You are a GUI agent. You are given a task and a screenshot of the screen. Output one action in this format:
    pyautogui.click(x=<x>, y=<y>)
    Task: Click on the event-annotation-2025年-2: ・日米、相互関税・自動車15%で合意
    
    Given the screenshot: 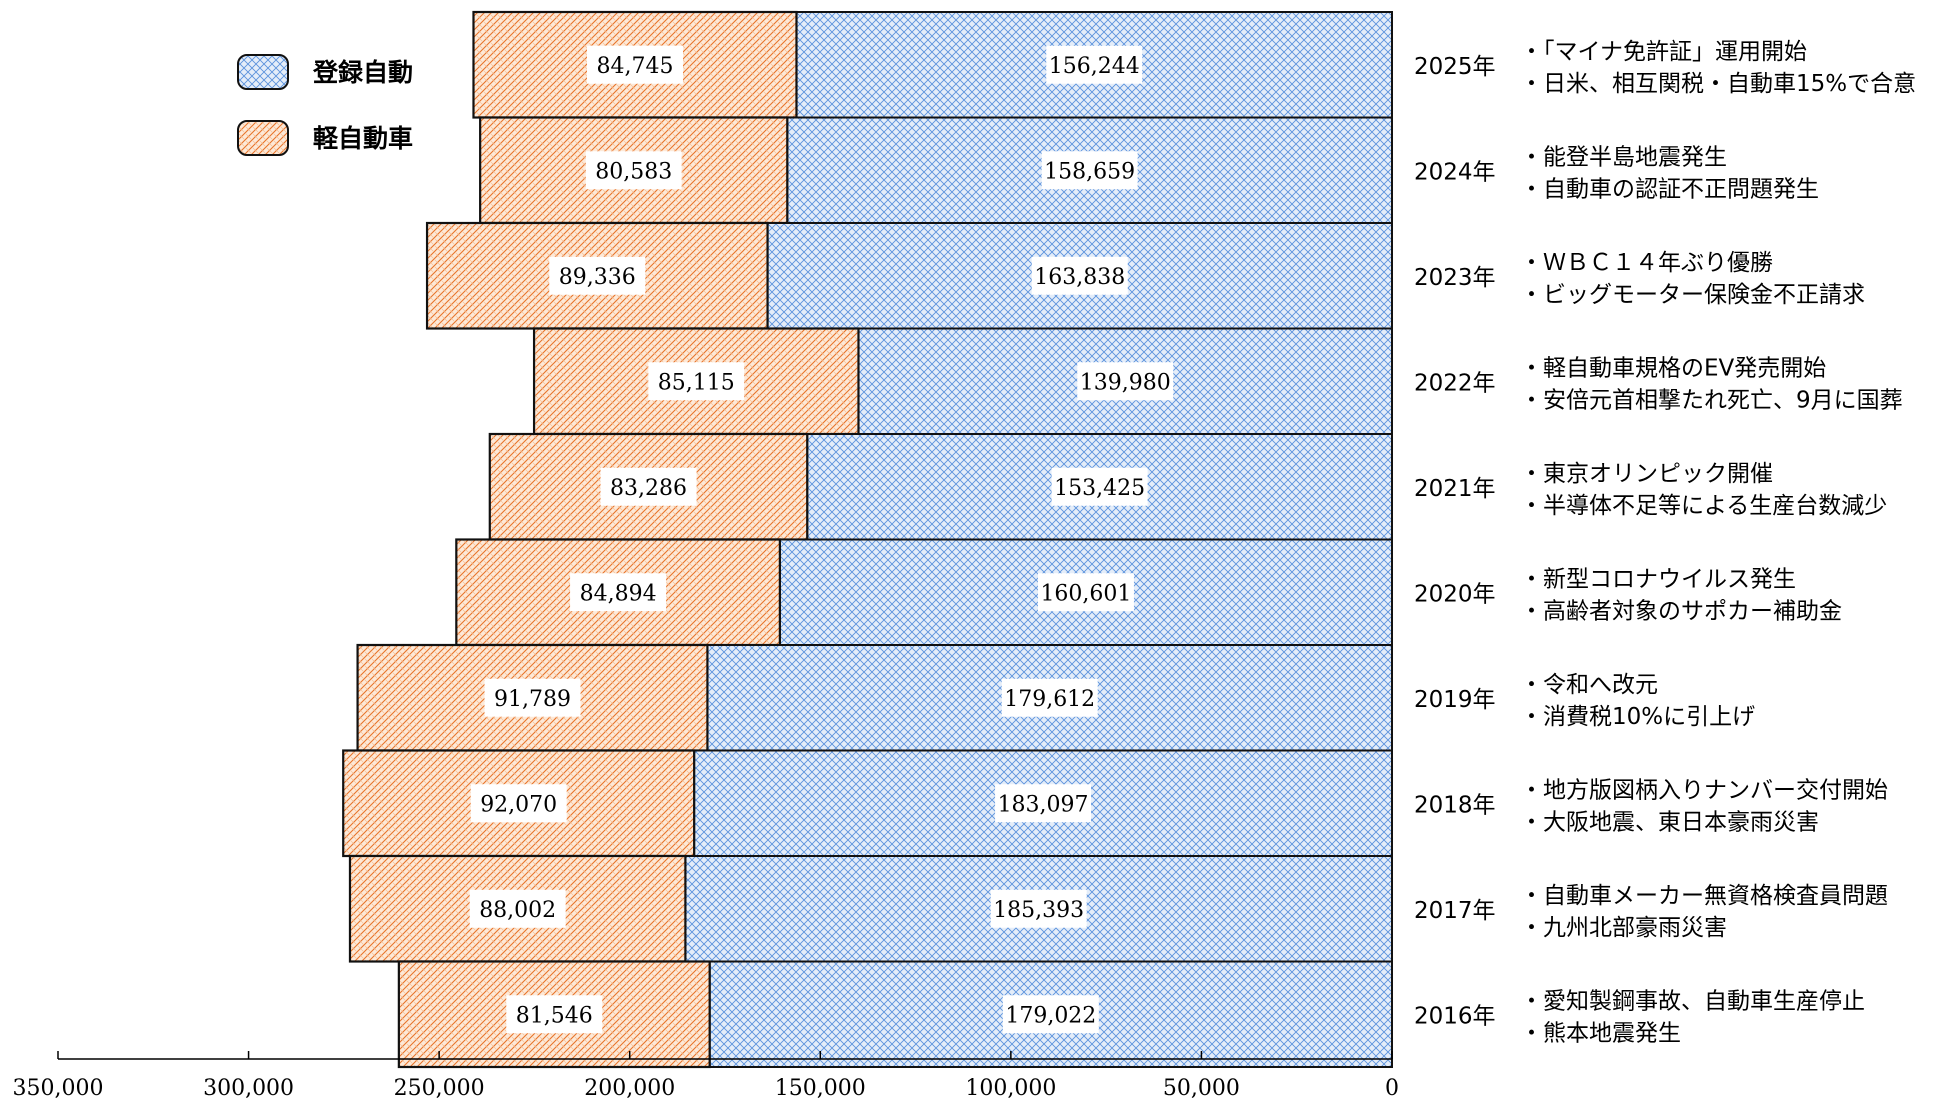 What is the action you would take?
    pyautogui.click(x=1718, y=84)
    